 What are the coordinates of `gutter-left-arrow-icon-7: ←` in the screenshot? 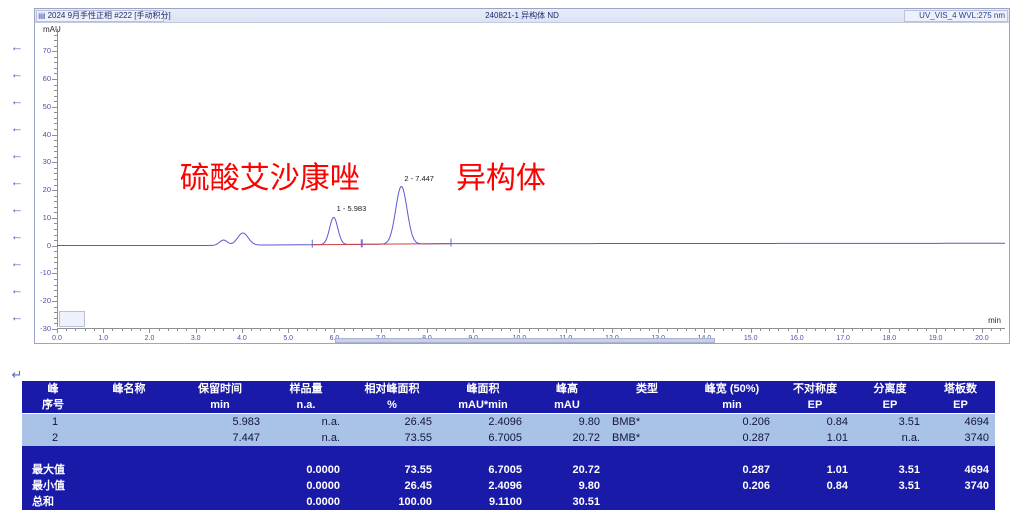 It's located at (17, 235).